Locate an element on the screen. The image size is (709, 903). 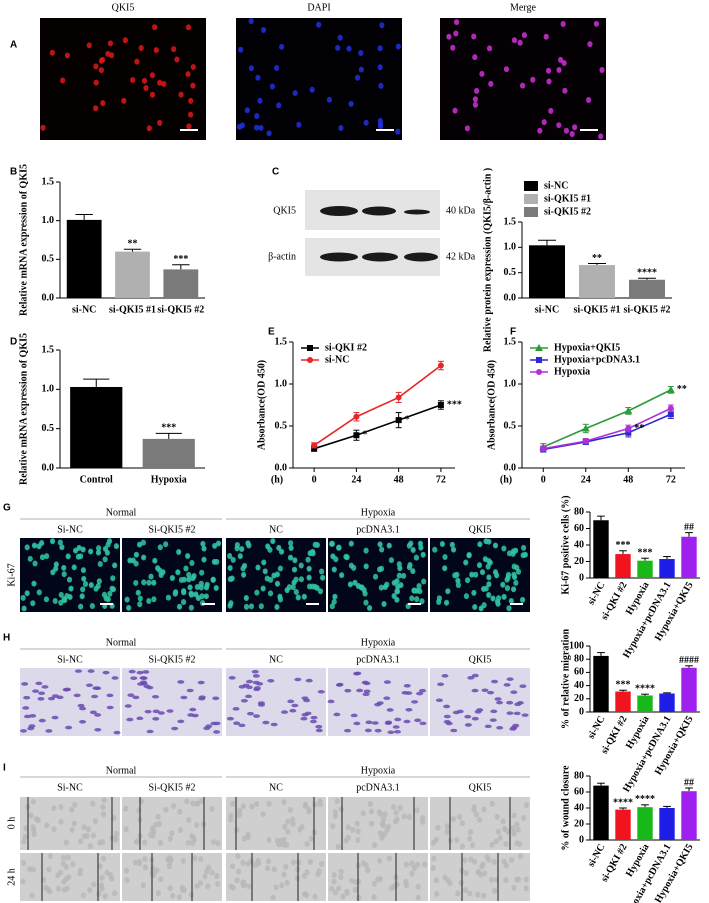
legend-label: Hypoxia is located at coordinates (572, 371).